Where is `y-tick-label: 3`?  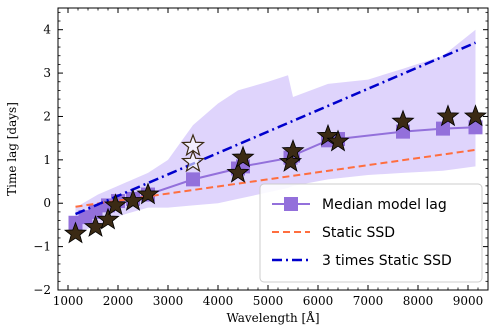 y-tick-label: 3 is located at coordinates (47, 73).